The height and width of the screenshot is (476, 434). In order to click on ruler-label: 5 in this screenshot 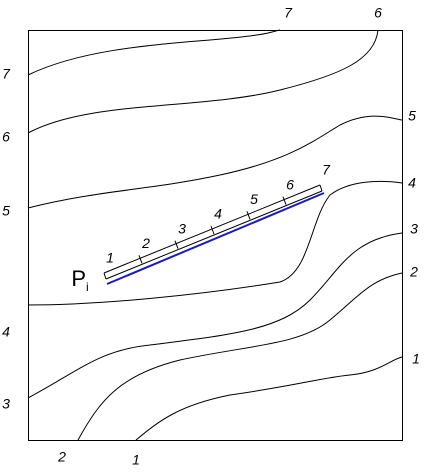, I will do `click(254, 199)`.